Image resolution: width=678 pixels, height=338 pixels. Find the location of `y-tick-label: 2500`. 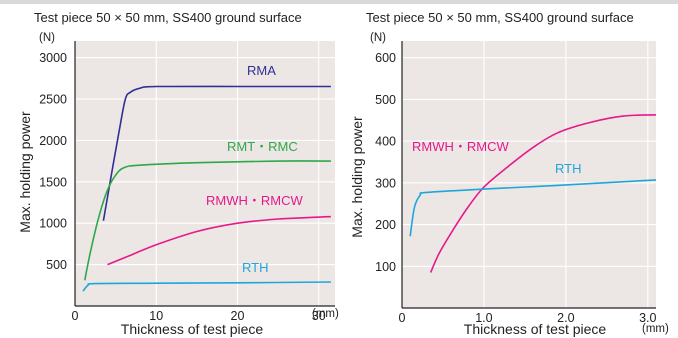

y-tick-label: 2500 is located at coordinates (53, 99).